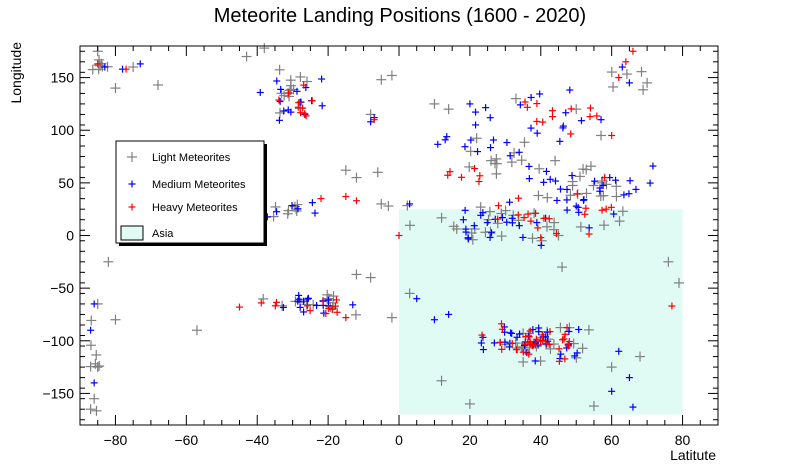 The height and width of the screenshot is (475, 798). I want to click on legend-label: Medium Meteorites, so click(199, 185).